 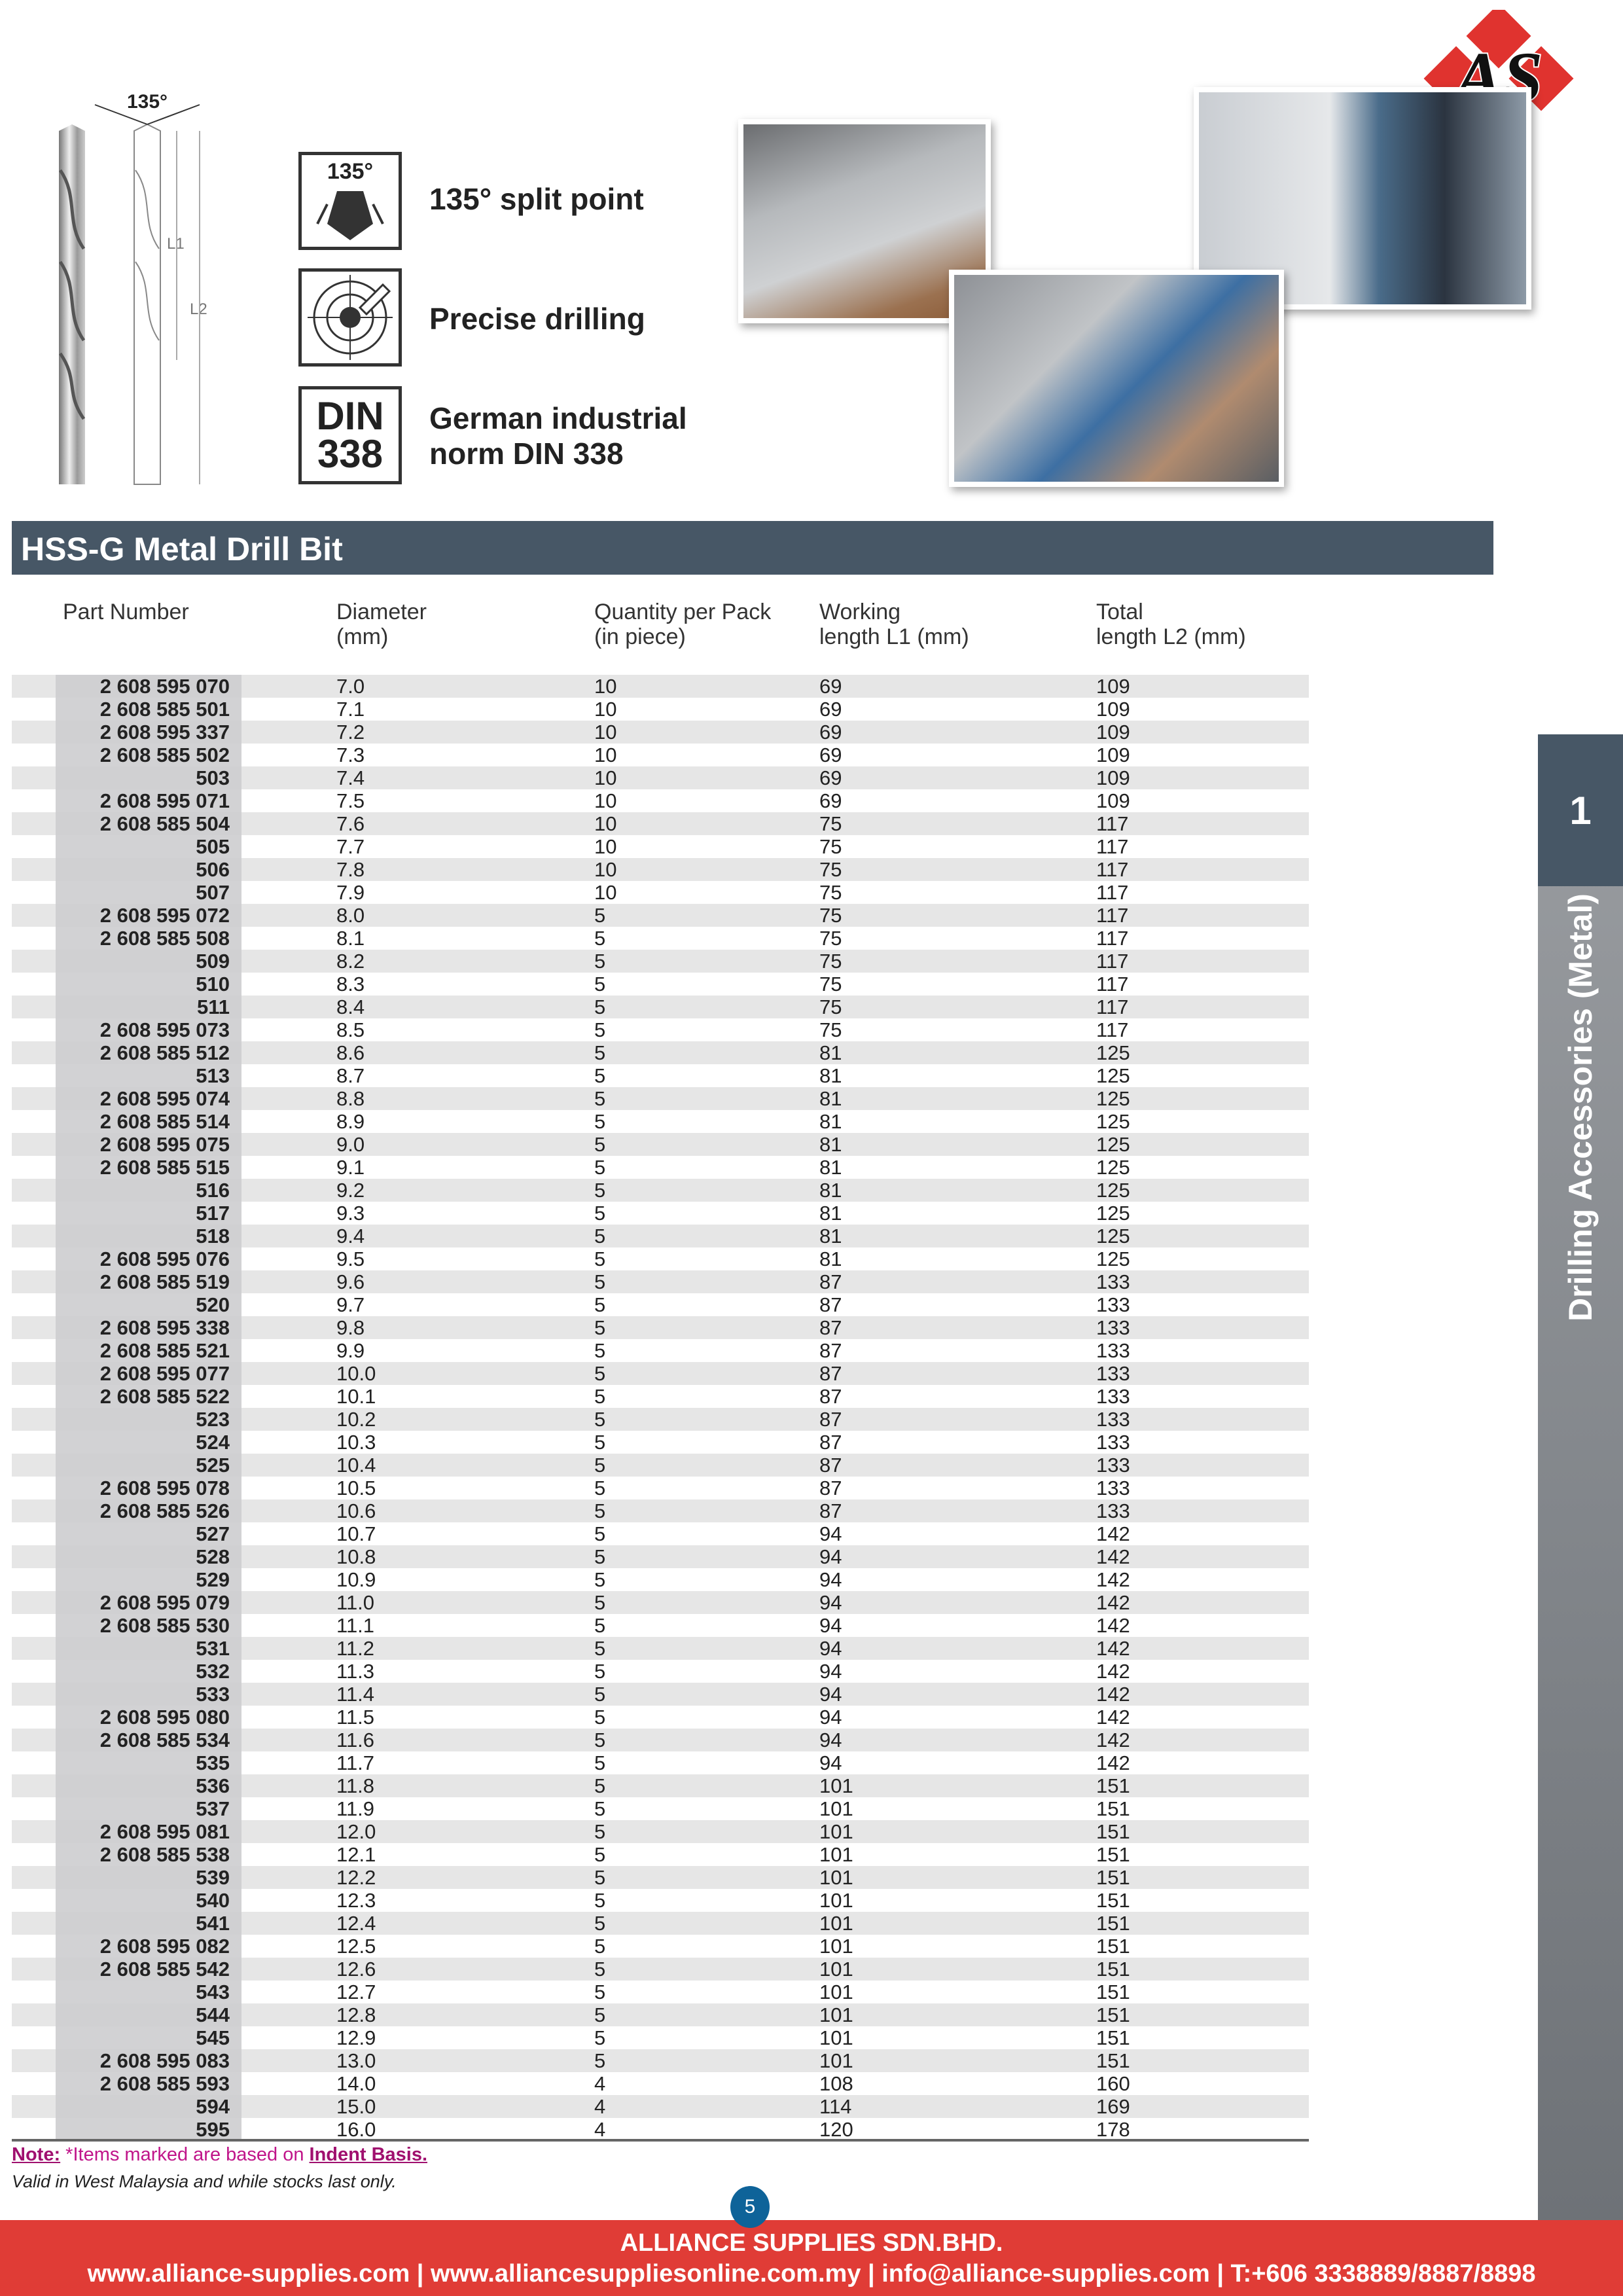 I want to click on part-number-cell: 2 608 585 504, so click(x=148, y=823).